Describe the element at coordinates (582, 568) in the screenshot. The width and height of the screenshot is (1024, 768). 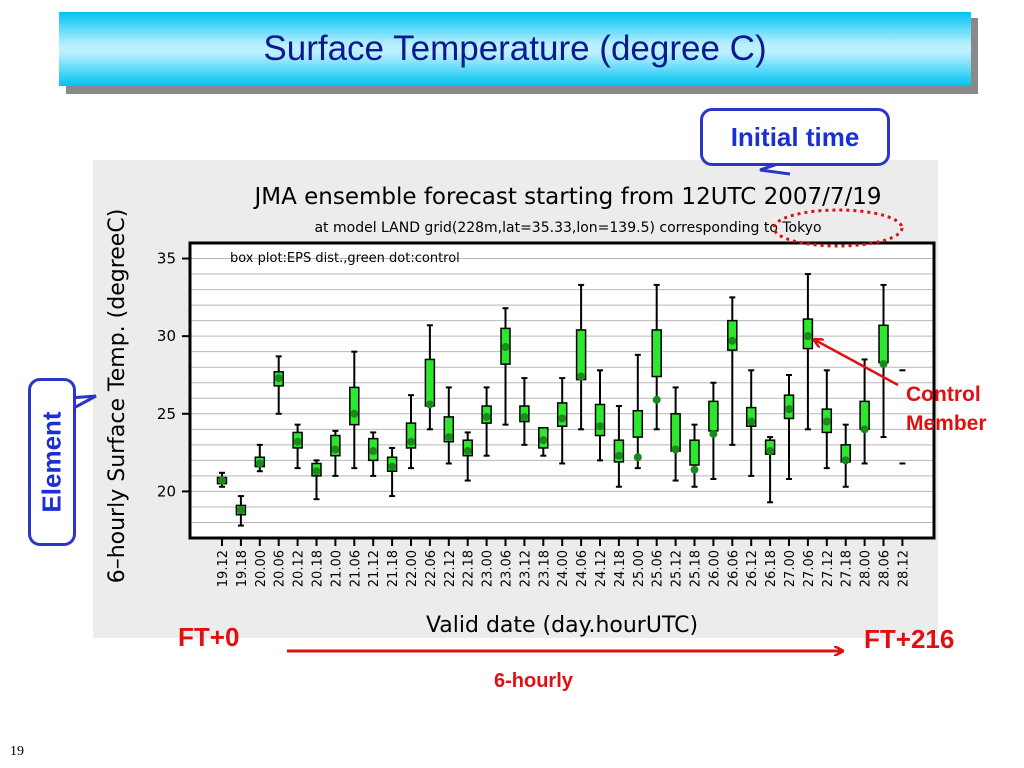
I see `x-tick-label: 24.06` at that location.